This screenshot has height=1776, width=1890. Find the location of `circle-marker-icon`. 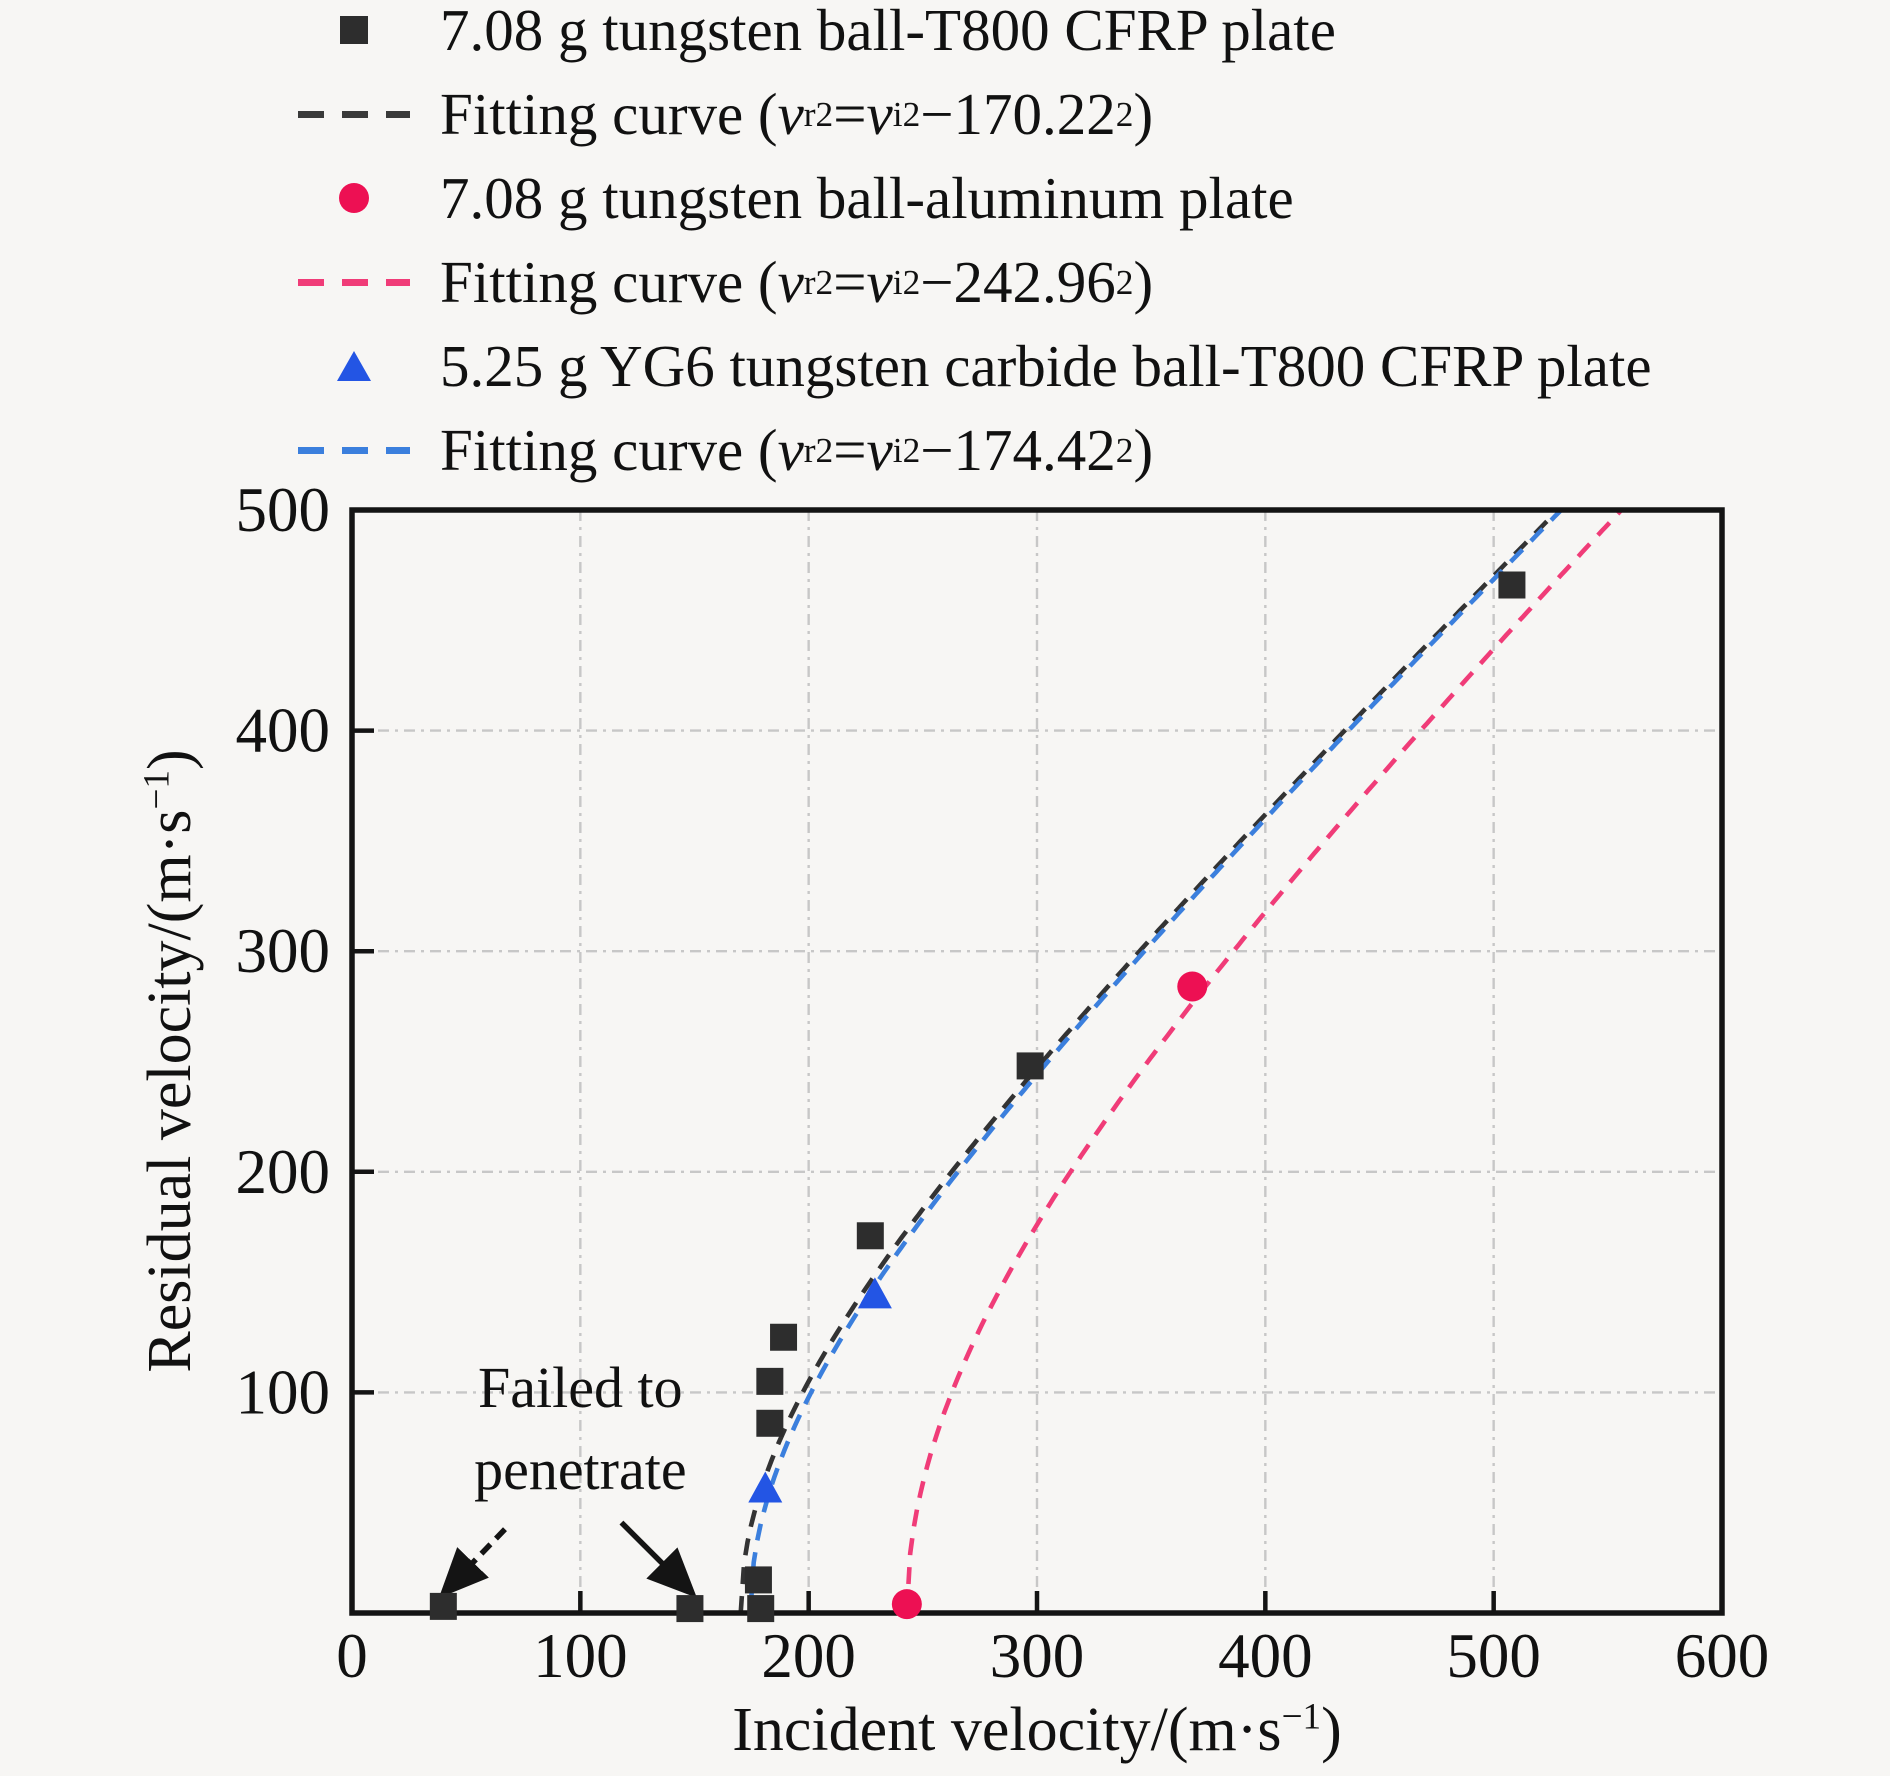

circle-marker-icon is located at coordinates (354, 198).